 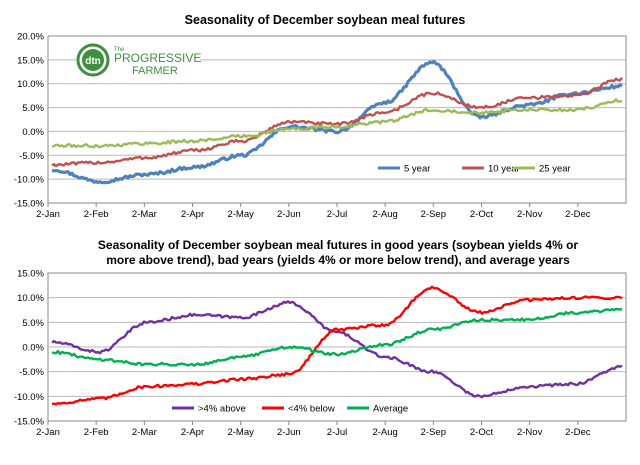 I want to click on dtn-monogram: dtn, so click(x=93, y=61).